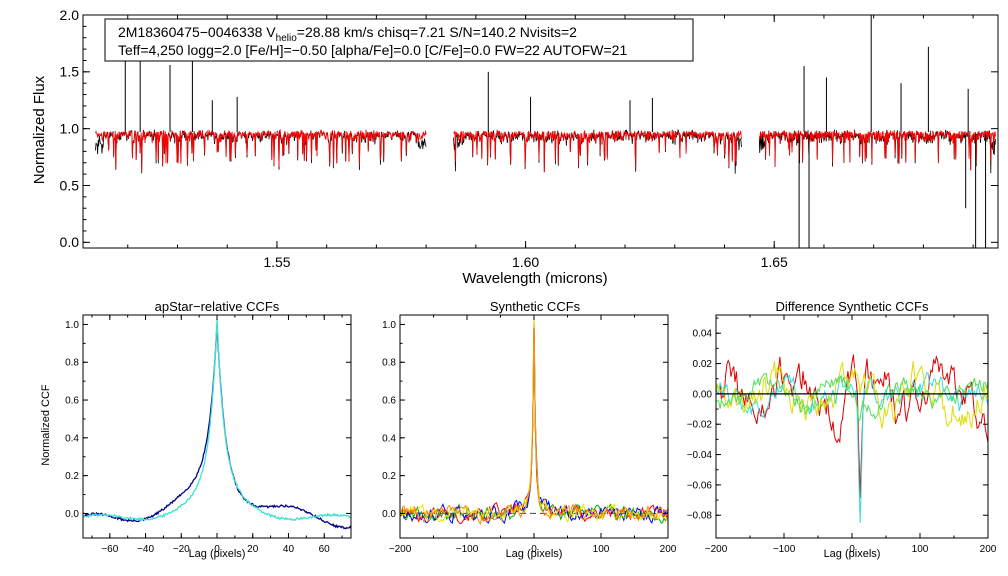 This screenshot has height=576, width=1008. What do you see at coordinates (700, 425) in the screenshot?
I see `ccf3-ytick-label: −0.02` at bounding box center [700, 425].